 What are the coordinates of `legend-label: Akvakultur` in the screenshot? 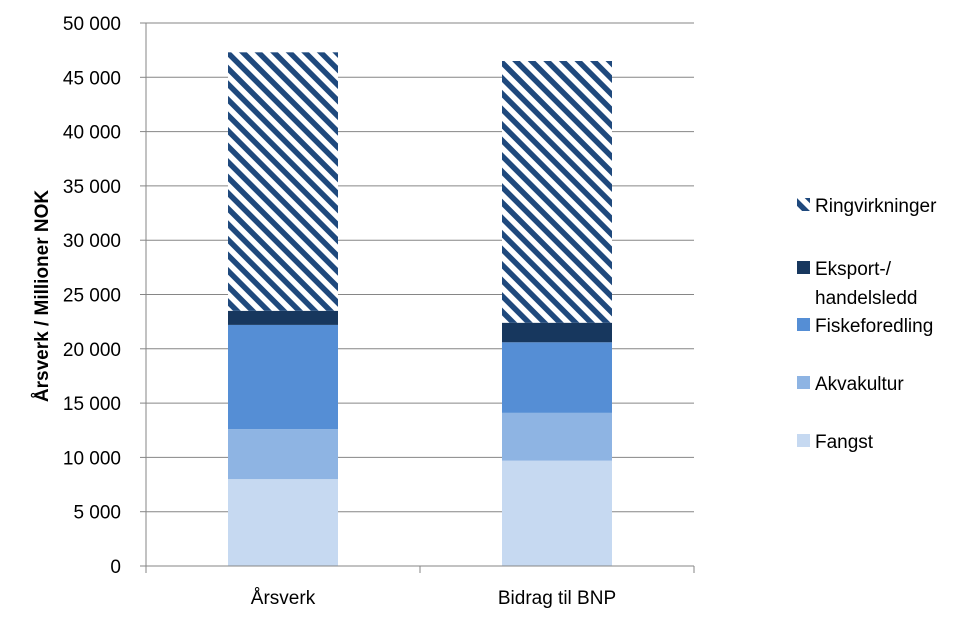 It's located at (859, 384).